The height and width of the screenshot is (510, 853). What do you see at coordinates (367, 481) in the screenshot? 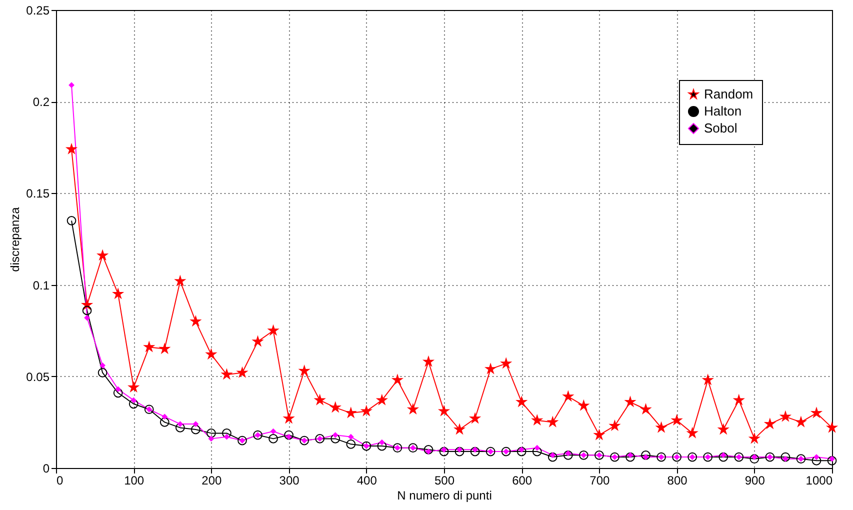
I see `x-tick-label: 400` at bounding box center [367, 481].